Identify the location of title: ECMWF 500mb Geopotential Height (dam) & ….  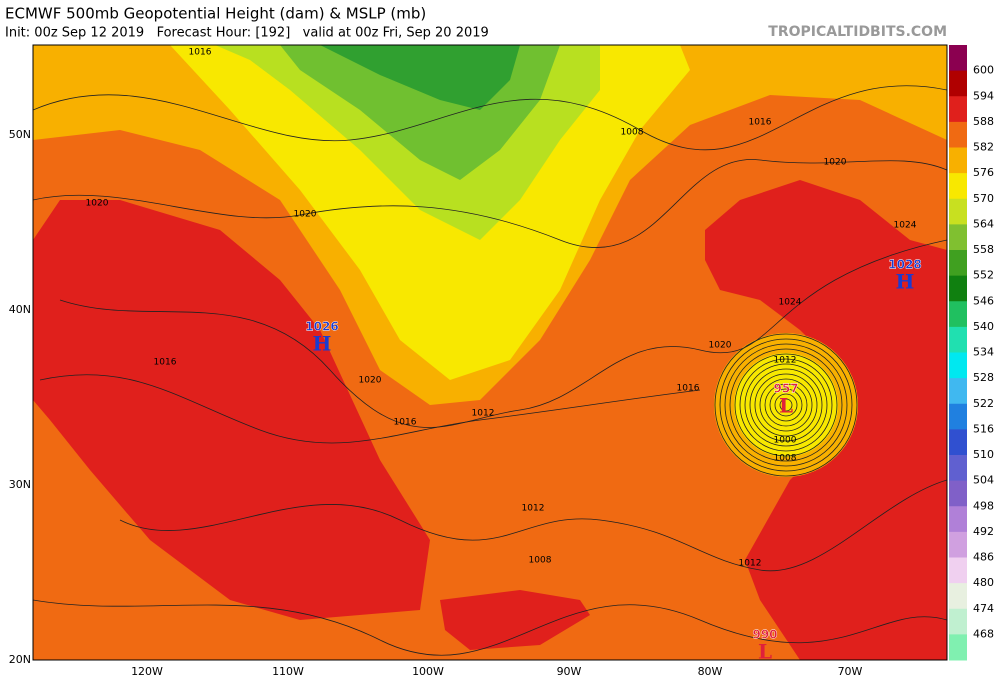
(215, 14).